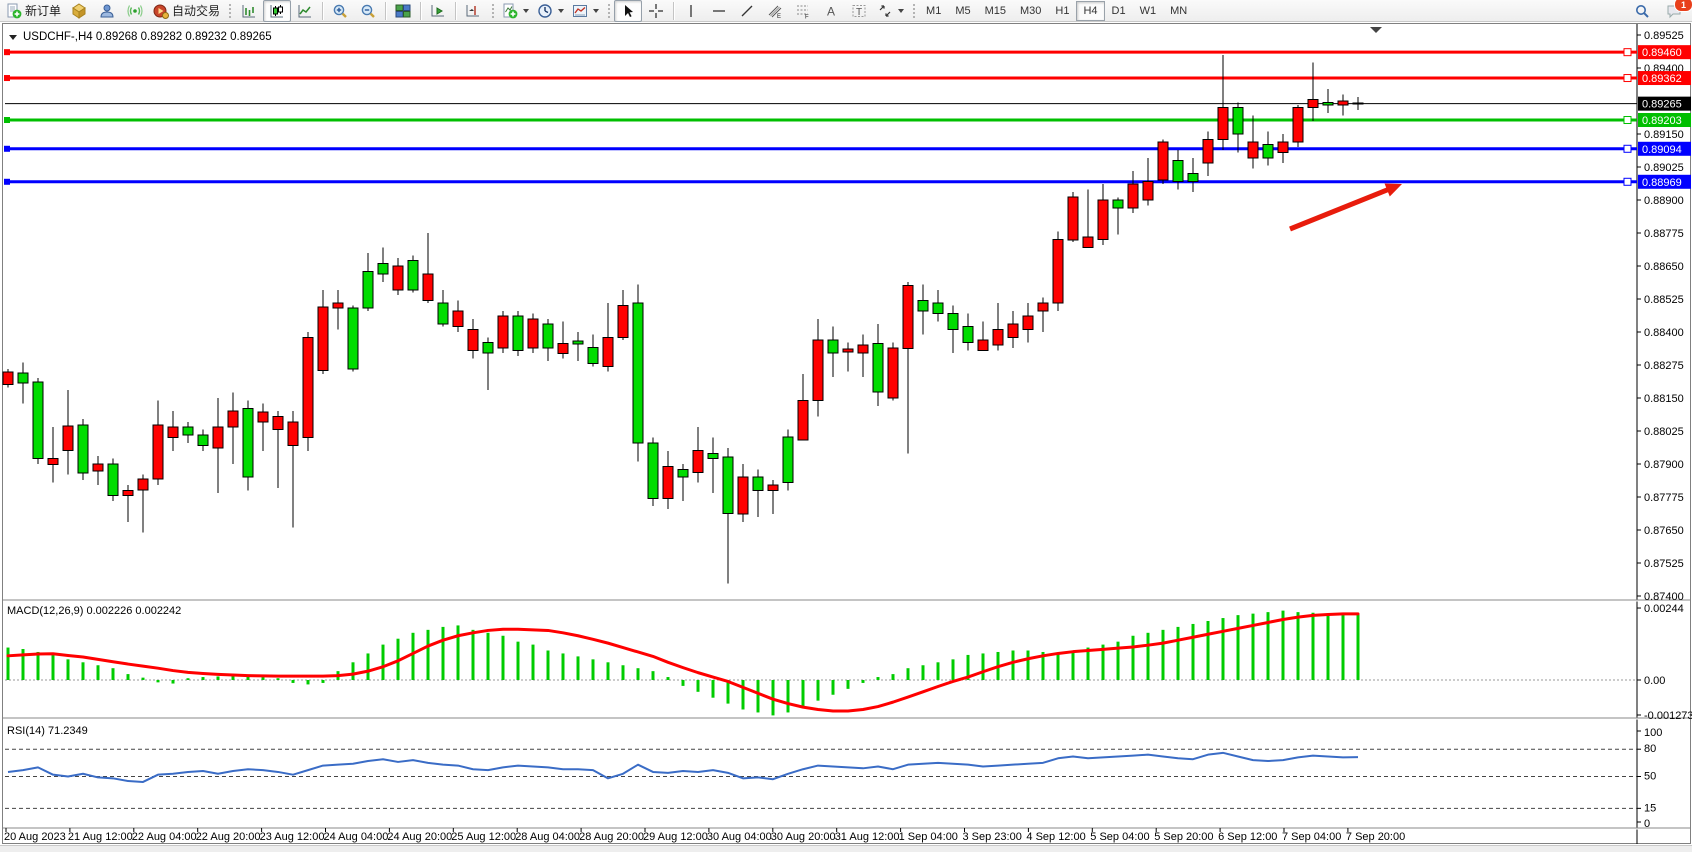 The width and height of the screenshot is (1692, 852). I want to click on svg-text: F, so click(807, 16).